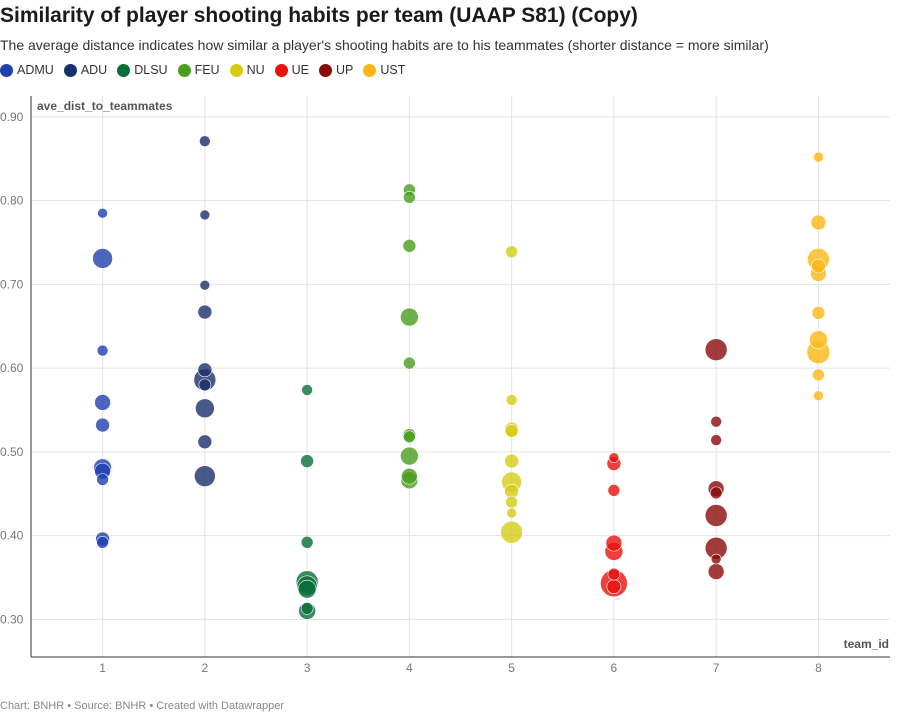  Describe the element at coordinates (12, 536) in the screenshot. I see `y-tick-label: 0.40` at that location.